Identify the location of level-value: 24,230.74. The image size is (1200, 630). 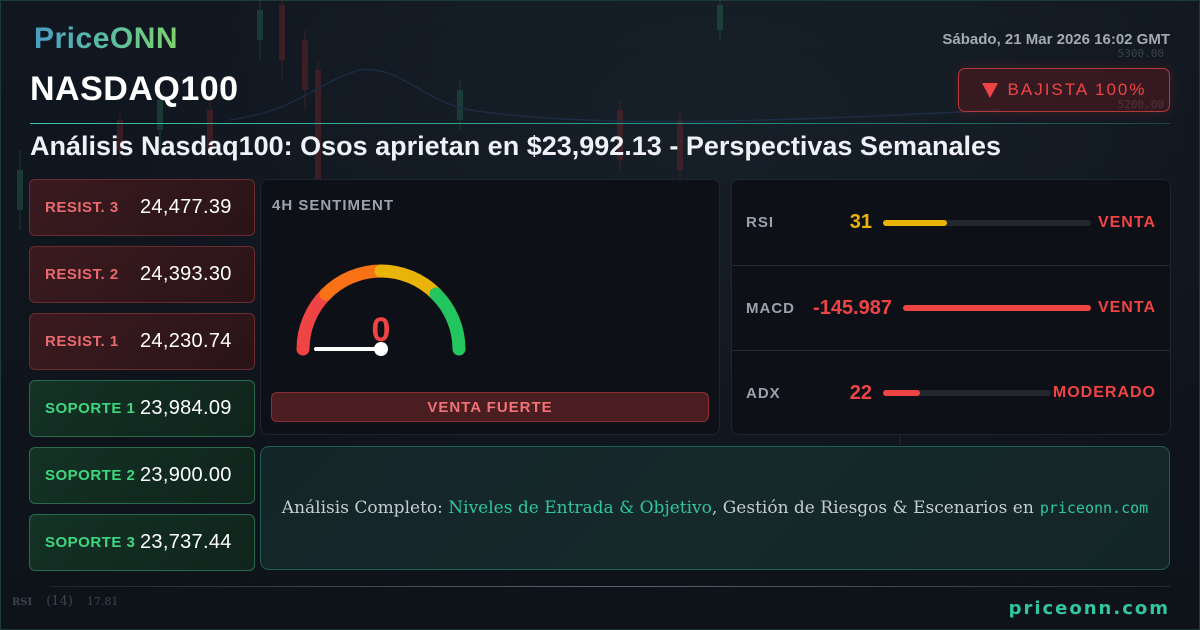
(186, 341).